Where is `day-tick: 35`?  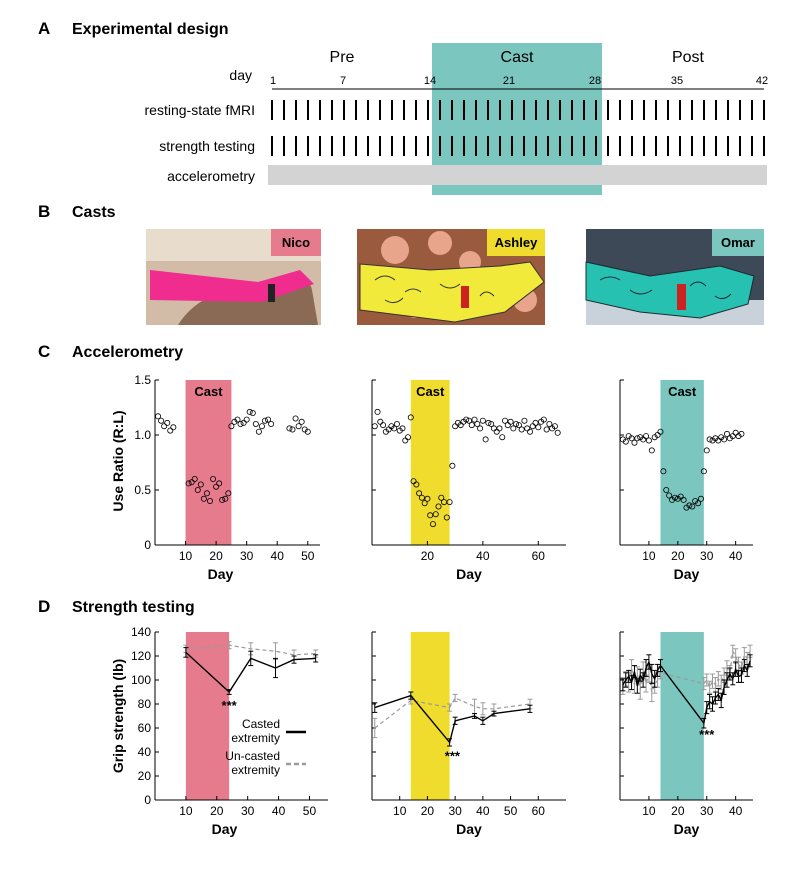
day-tick: 35 is located at coordinates (677, 81).